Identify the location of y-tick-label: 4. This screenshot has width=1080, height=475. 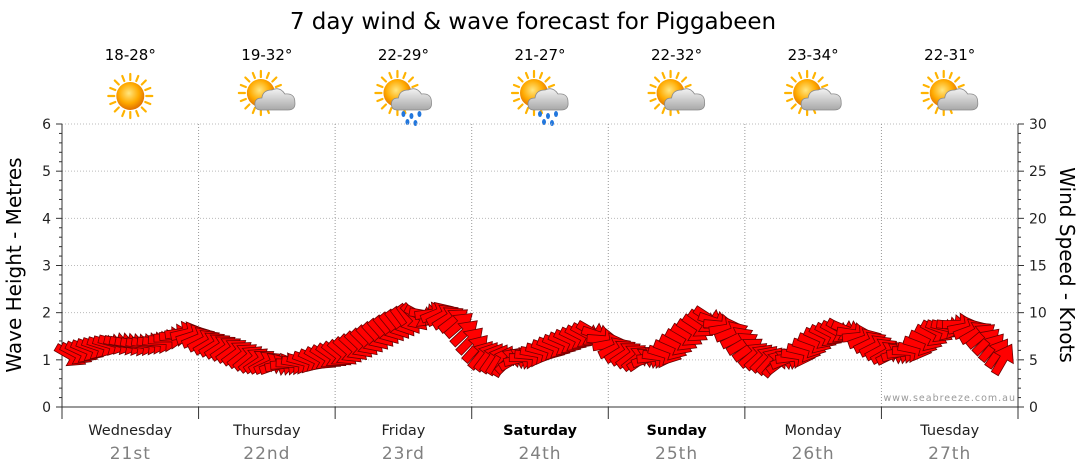
(46, 219).